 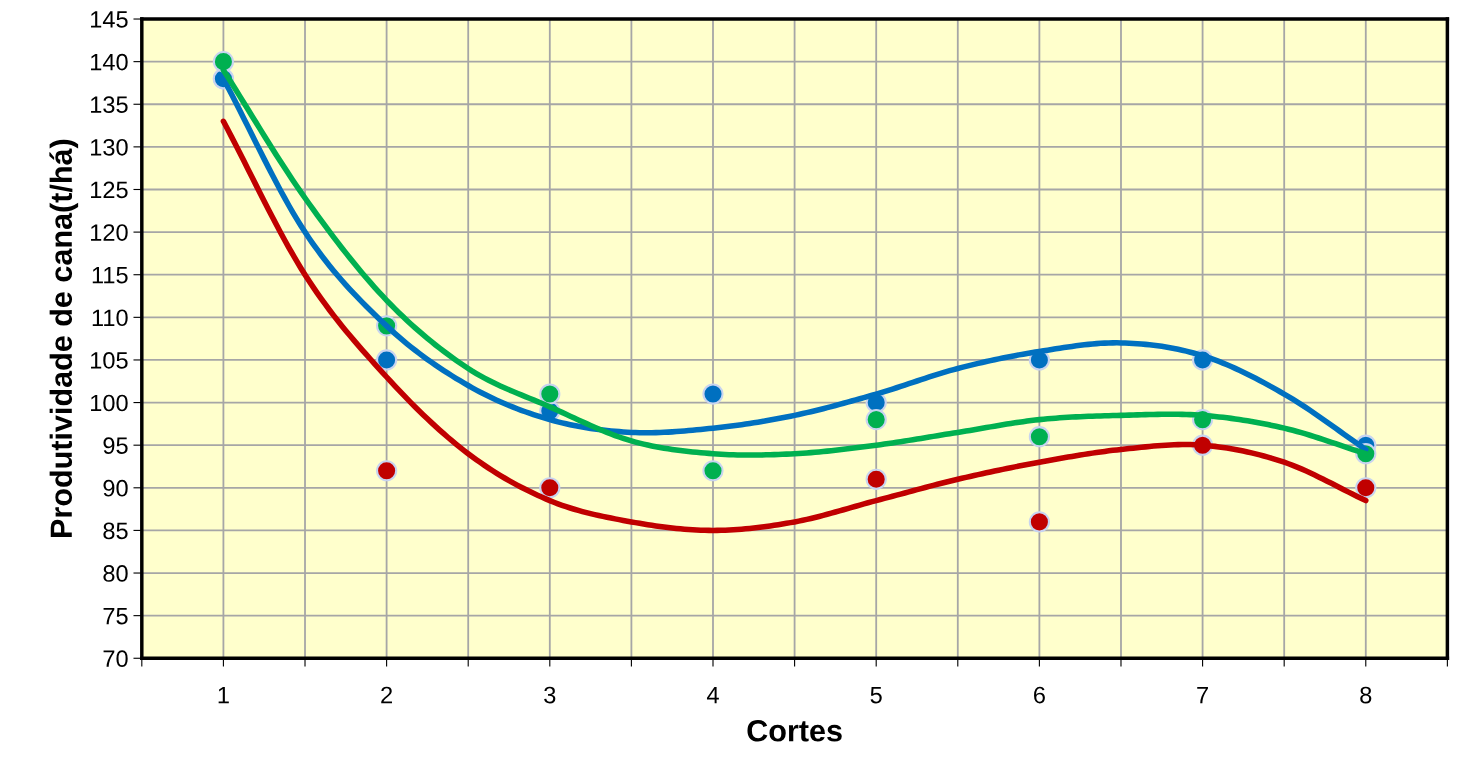 What do you see at coordinates (109, 105) in the screenshot?
I see `y-tick-label: 135` at bounding box center [109, 105].